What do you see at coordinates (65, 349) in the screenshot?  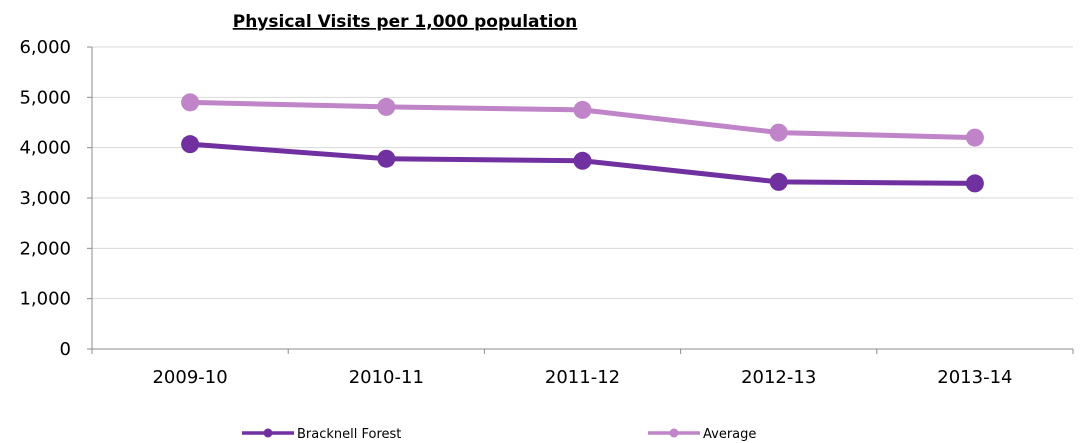 I see `y-tick-label: 0` at bounding box center [65, 349].